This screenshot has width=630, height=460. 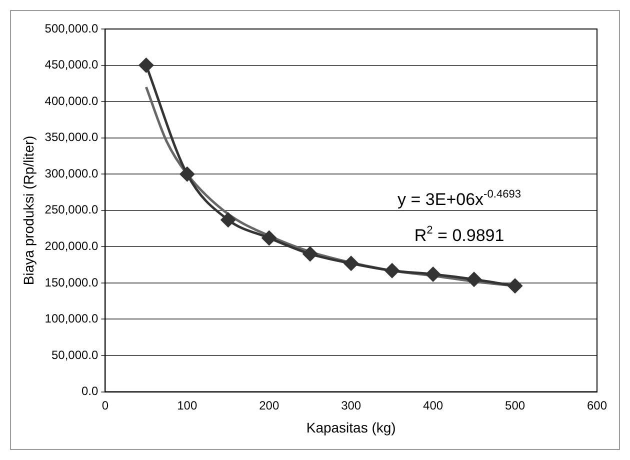 I want to click on y-tick-label: 350,000.0, so click(x=71, y=137).